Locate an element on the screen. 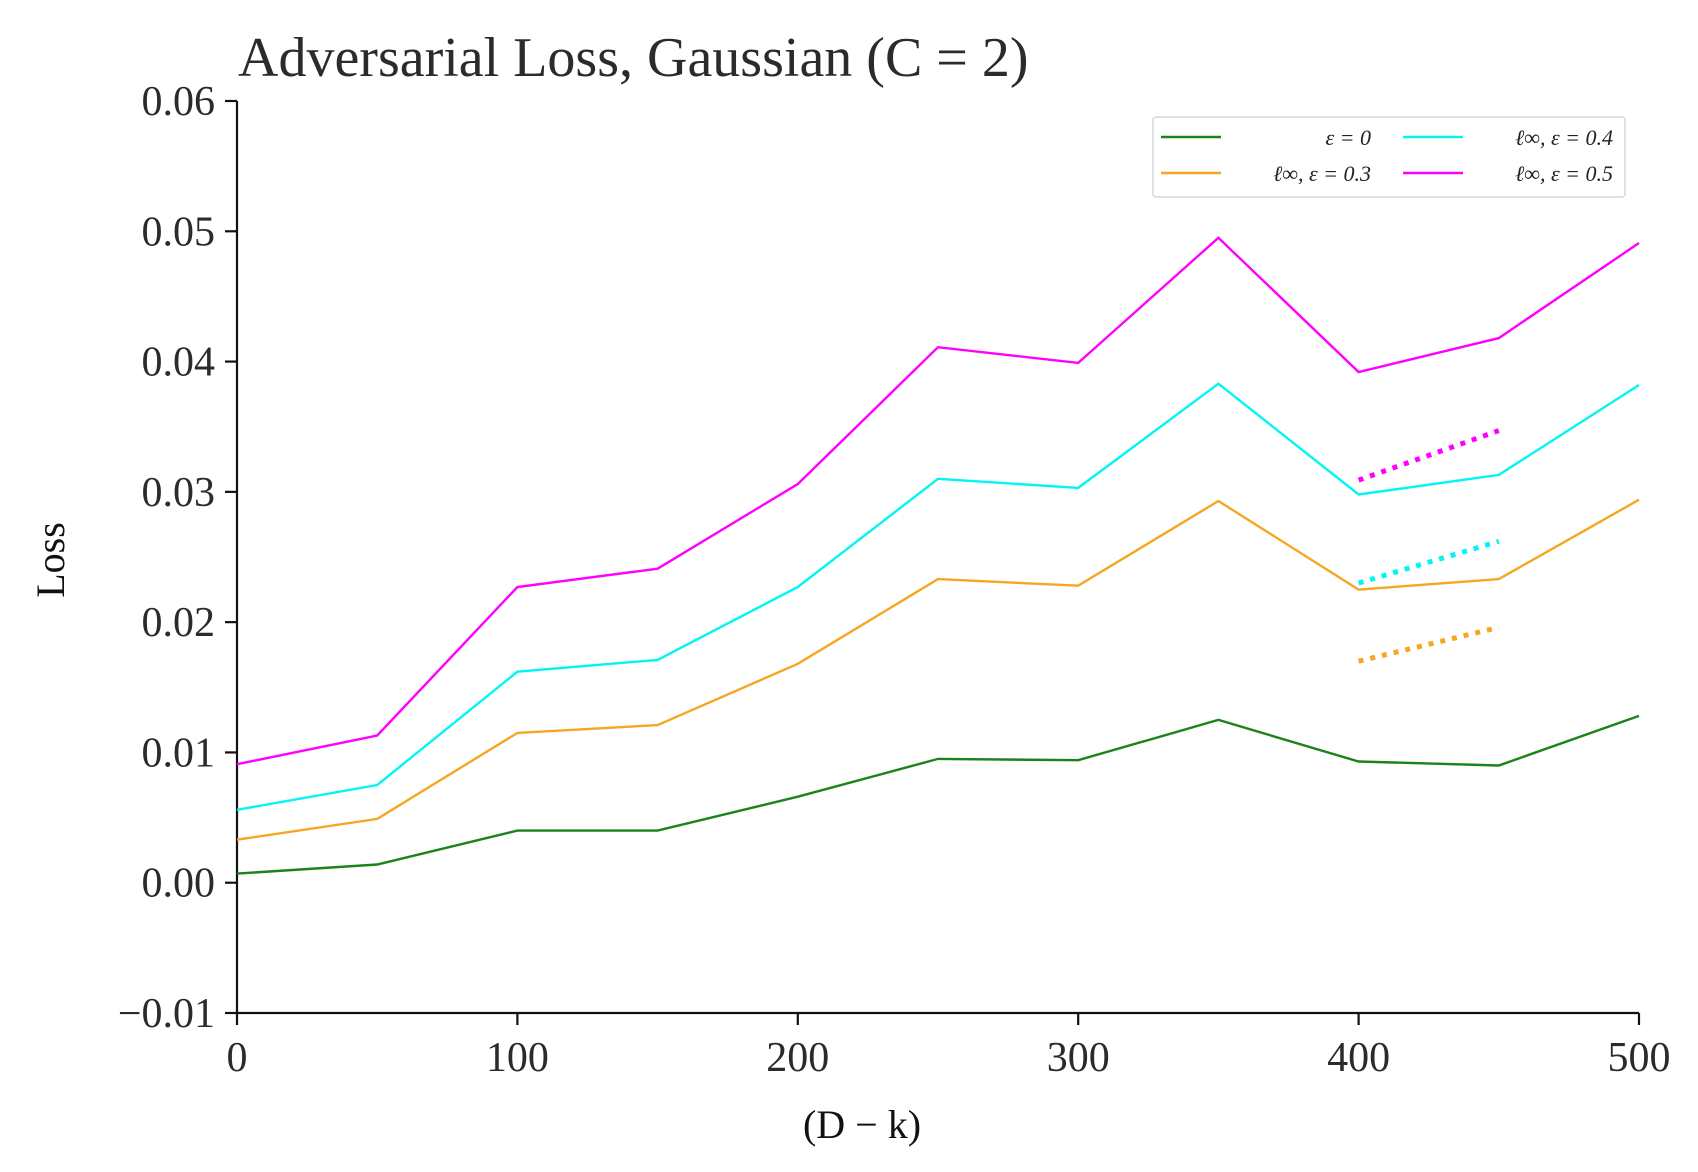 The height and width of the screenshot is (1172, 1698). x-tick-label: 500 is located at coordinates (1639, 1058).